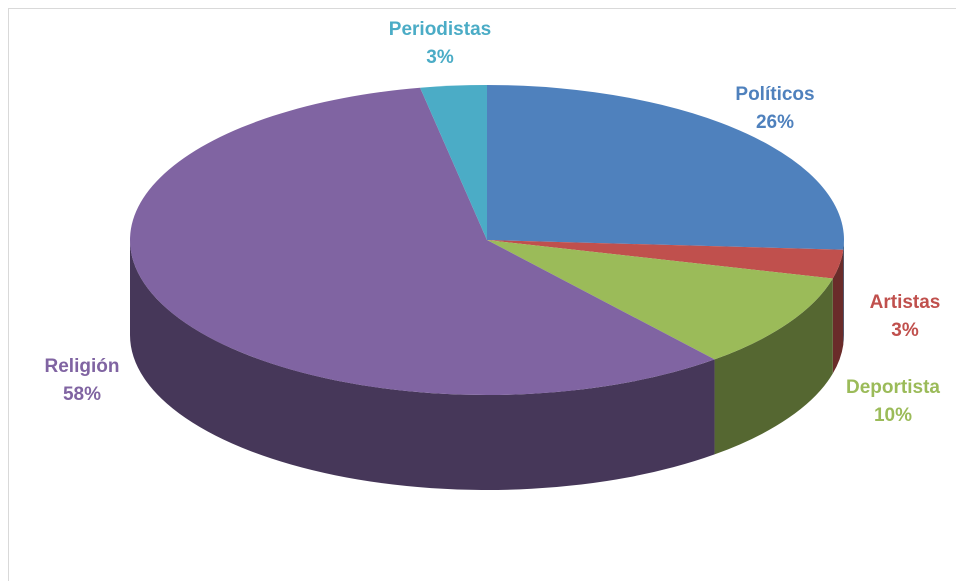 The height and width of the screenshot is (581, 956). Describe the element at coordinates (893, 387) in the screenshot. I see `slice-label: Deportista` at that location.